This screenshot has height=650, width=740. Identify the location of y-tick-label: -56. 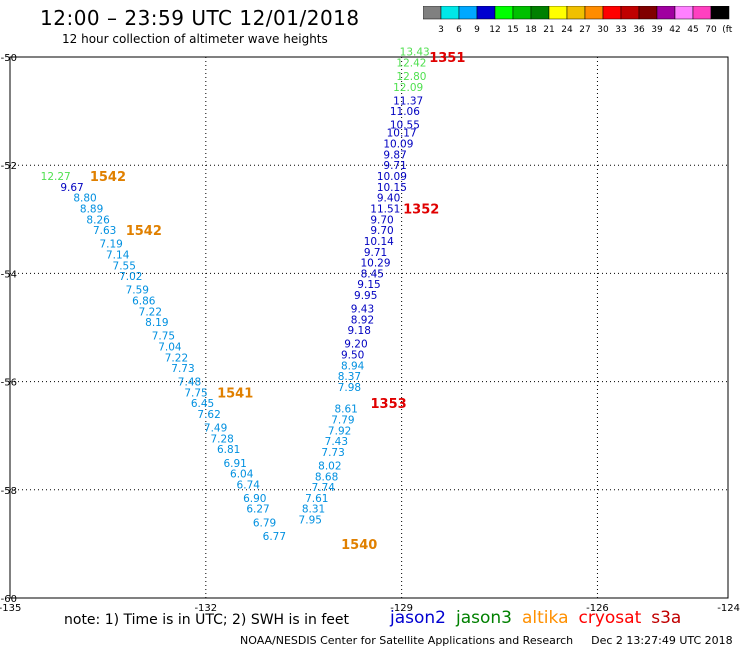
(9, 383).